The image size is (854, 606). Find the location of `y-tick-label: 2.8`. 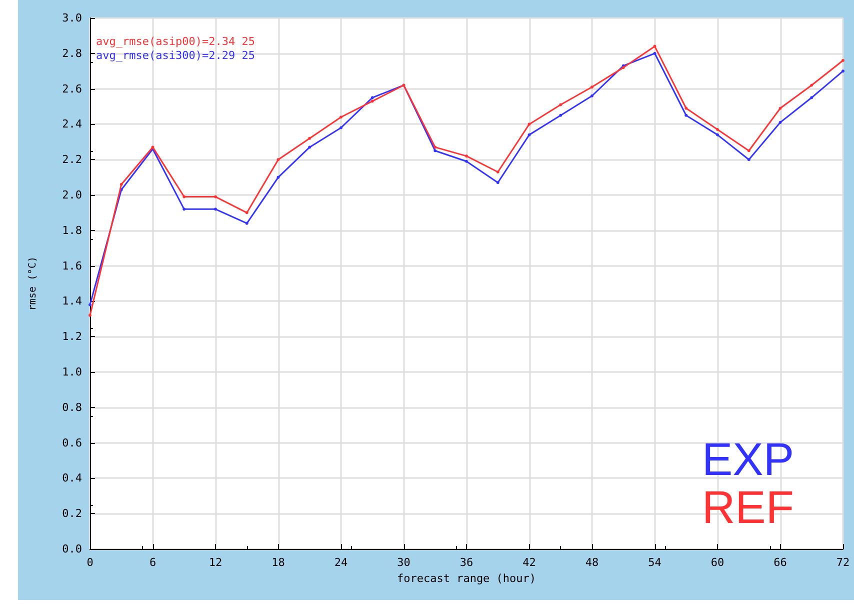

y-tick-label: 2.8 is located at coordinates (72, 53).